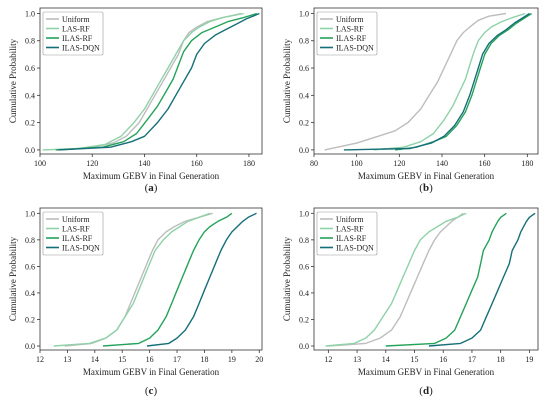  I want to click on x-tick-label: 80, so click(314, 163).